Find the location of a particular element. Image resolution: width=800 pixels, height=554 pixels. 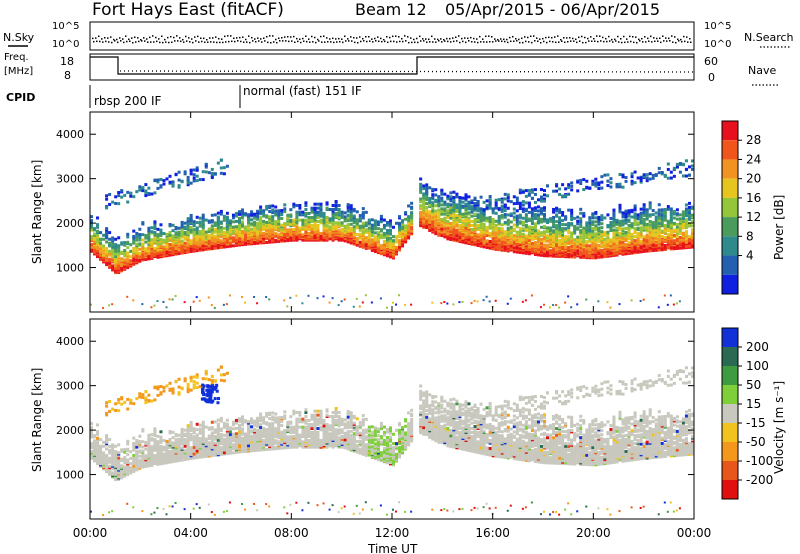

colorbar-tick-label: 16 is located at coordinates (753, 198).